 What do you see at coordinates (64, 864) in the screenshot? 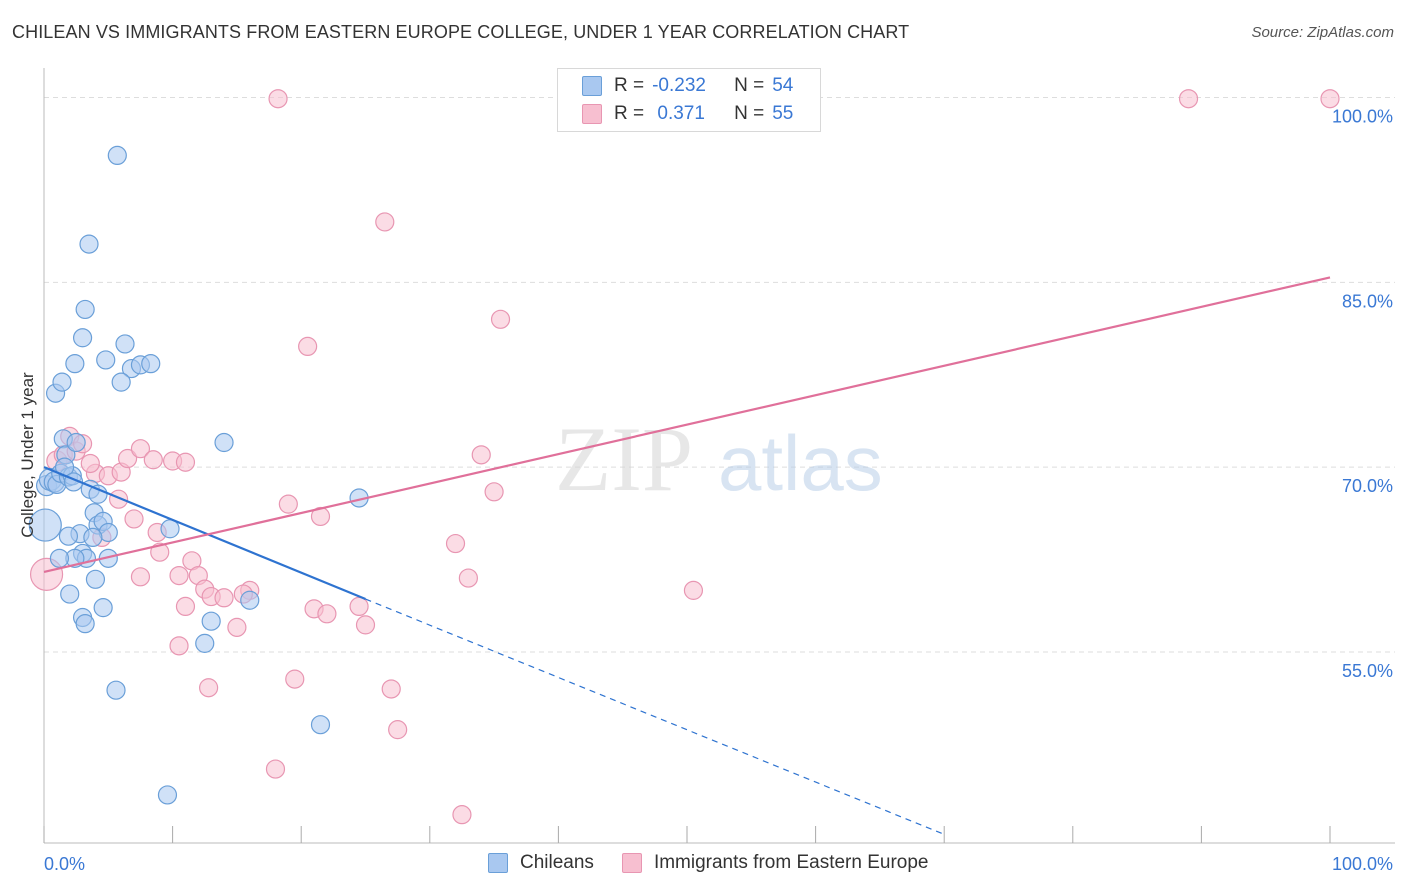
I see `x-tick-label: 0.0%` at bounding box center [64, 864].